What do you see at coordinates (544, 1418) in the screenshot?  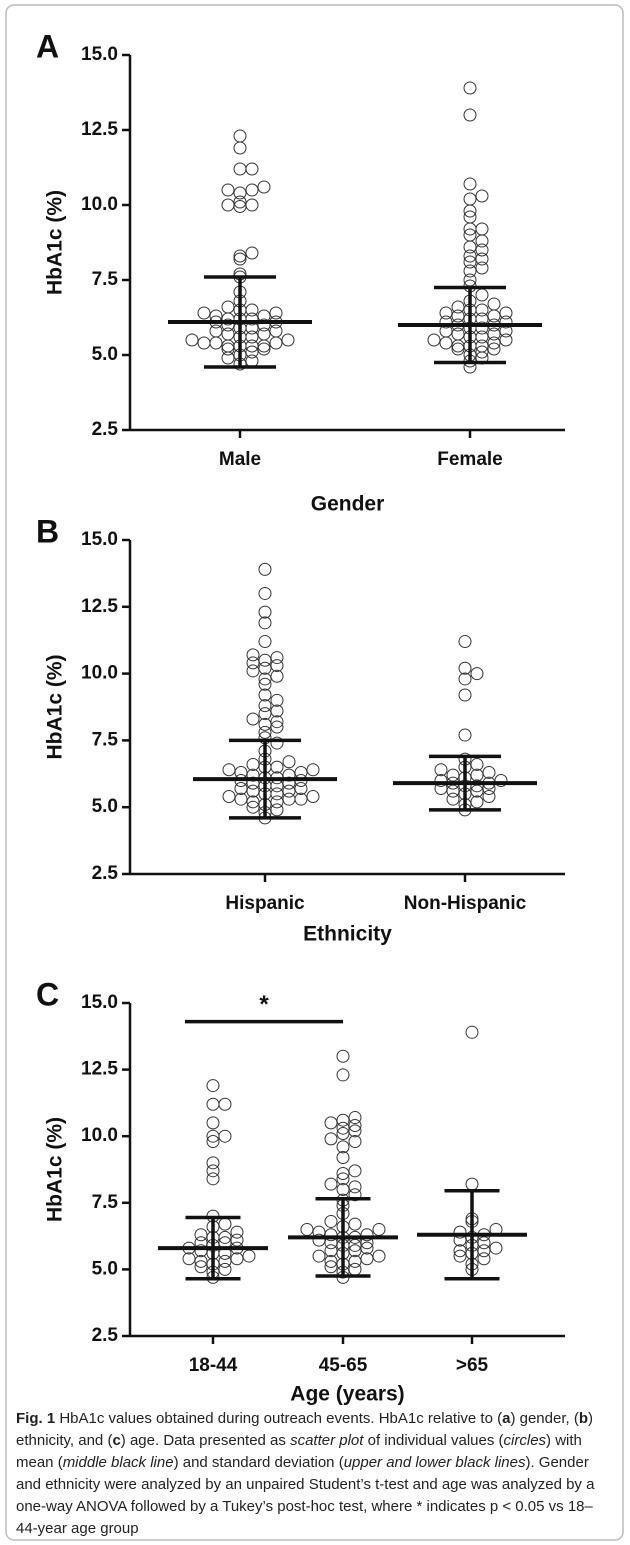 I see `caption-text: ) gender, (` at bounding box center [544, 1418].